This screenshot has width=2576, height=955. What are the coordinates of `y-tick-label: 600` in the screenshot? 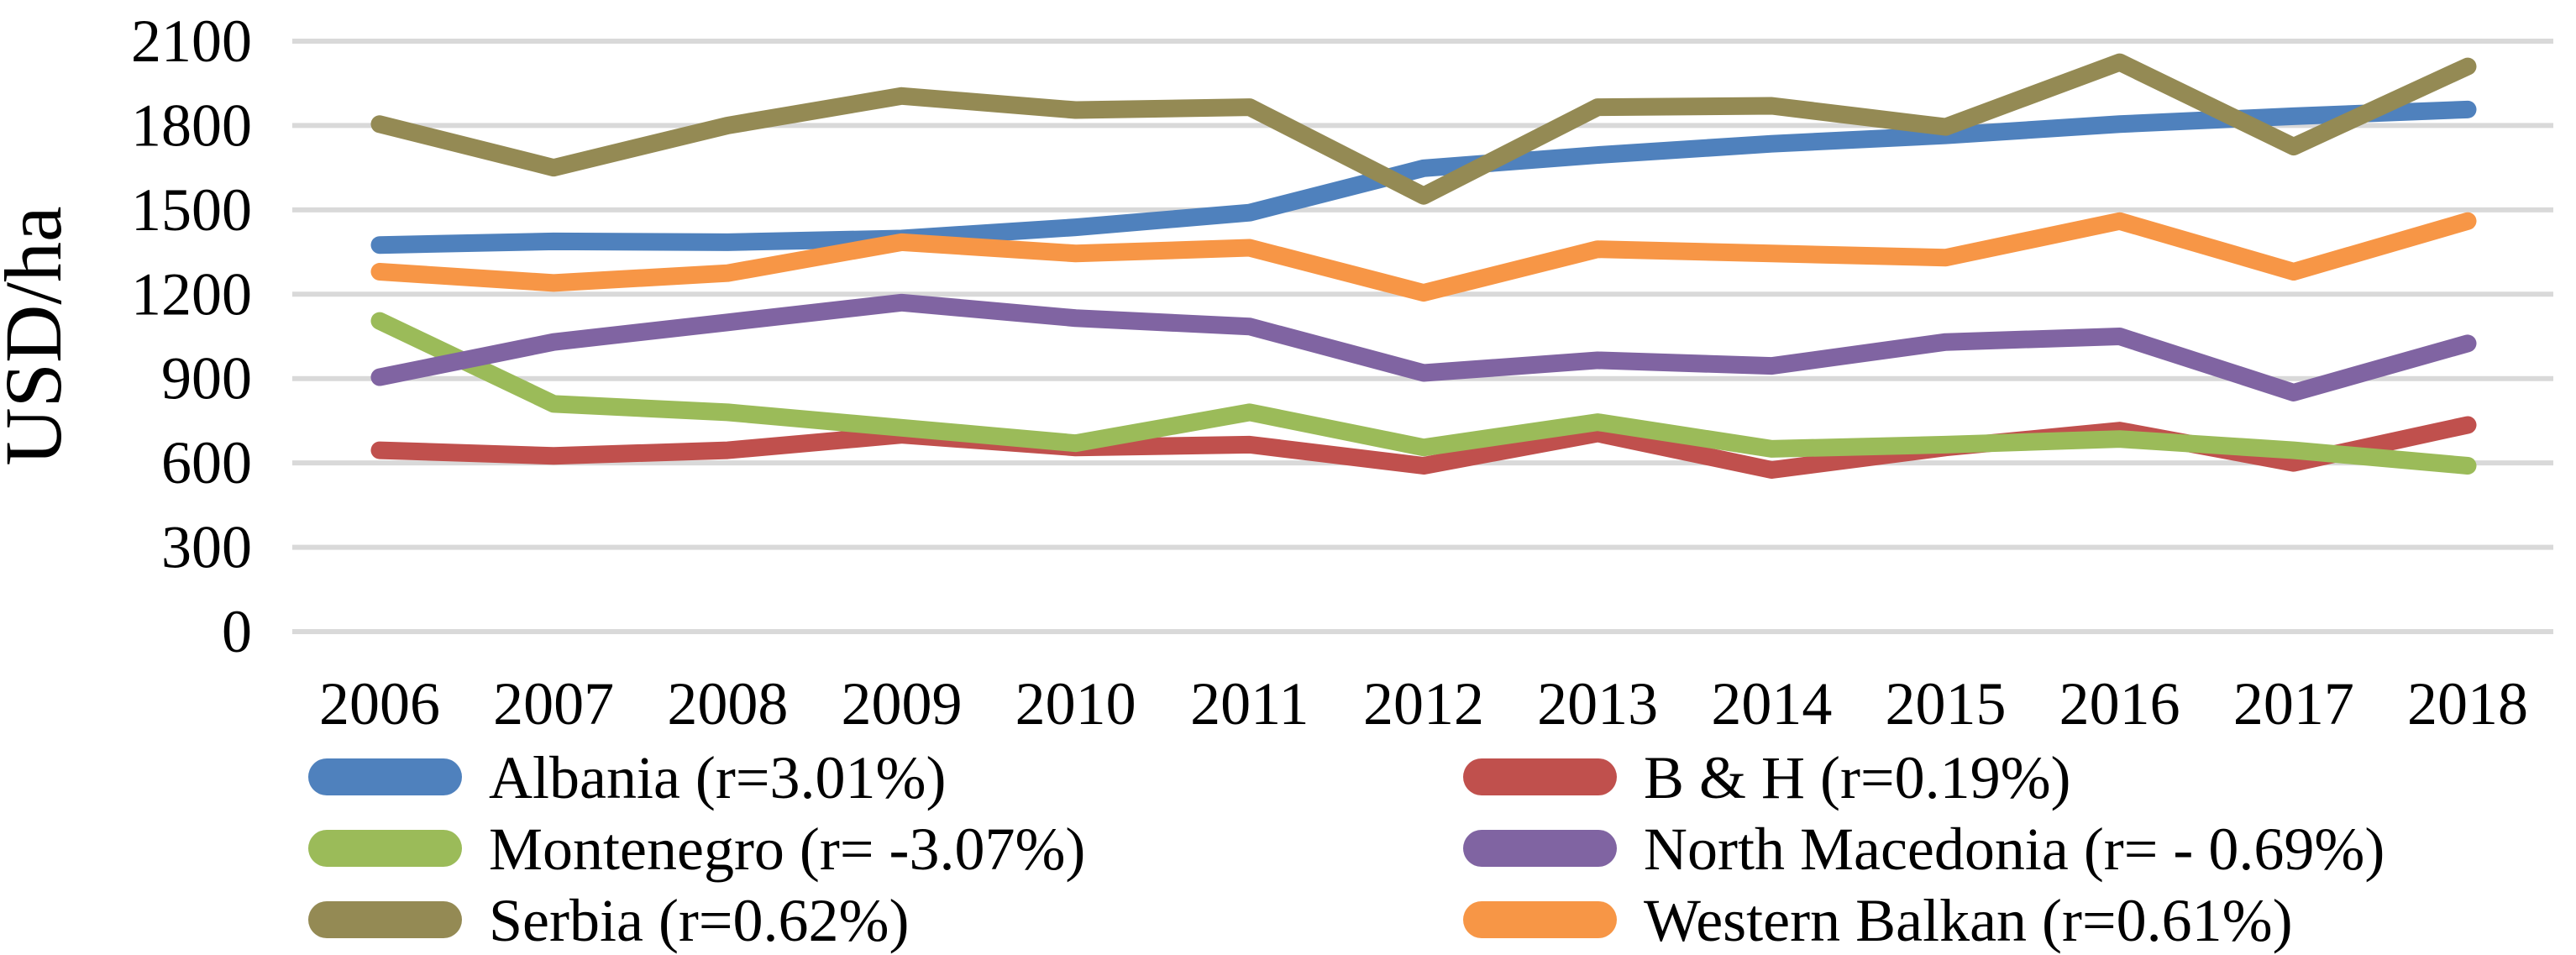 It's located at (206, 462).